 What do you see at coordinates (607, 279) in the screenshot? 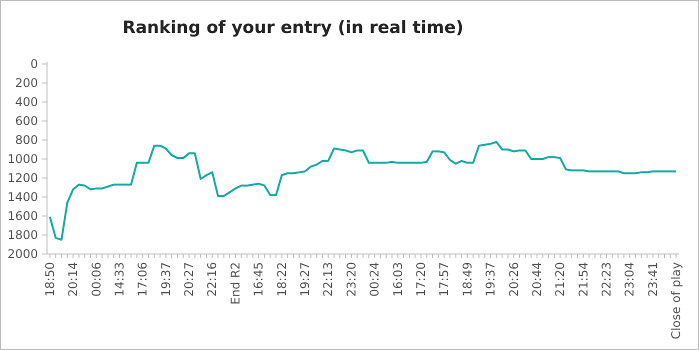
I see `x-tick-label: 22:23` at bounding box center [607, 279].